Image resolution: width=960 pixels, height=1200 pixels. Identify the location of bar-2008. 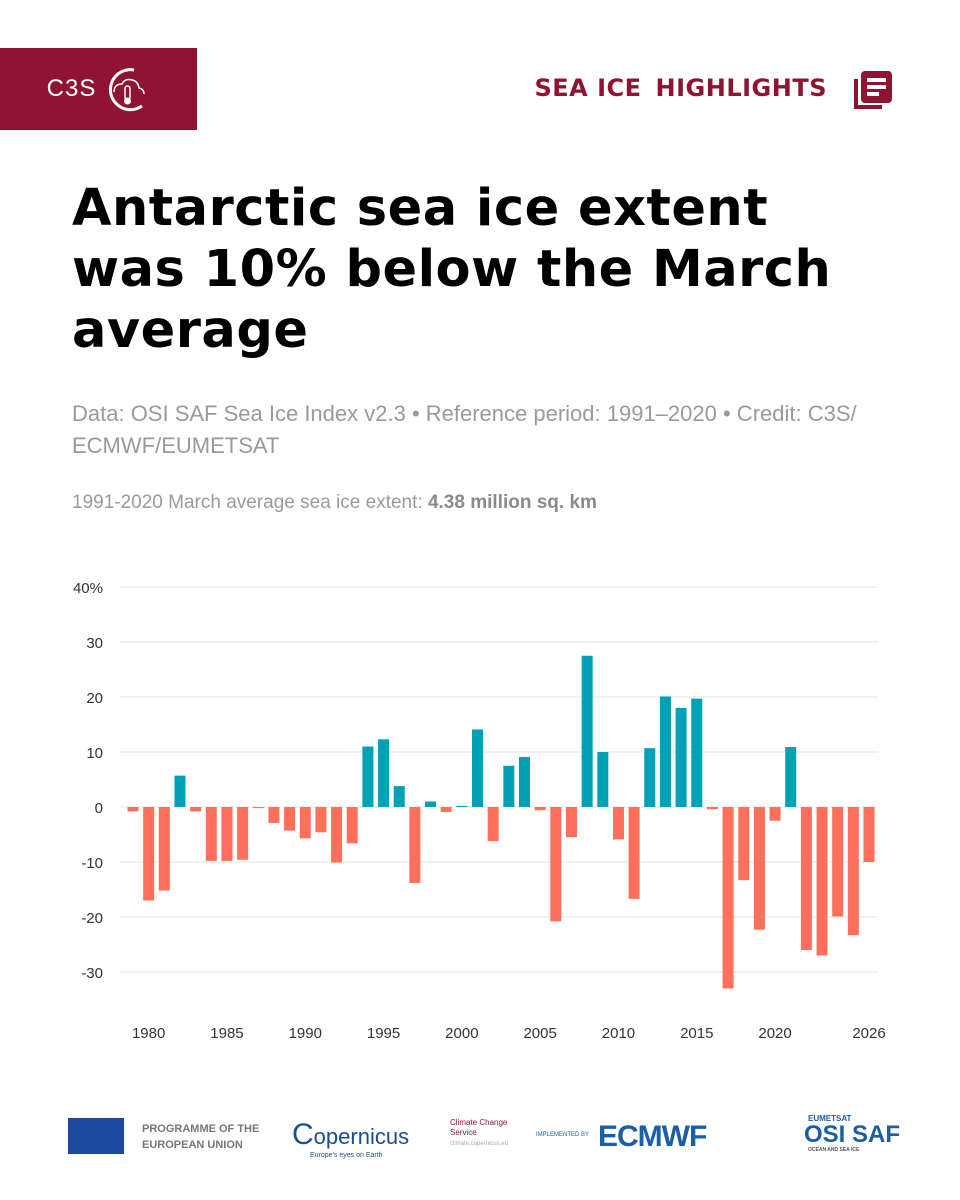
(587, 731).